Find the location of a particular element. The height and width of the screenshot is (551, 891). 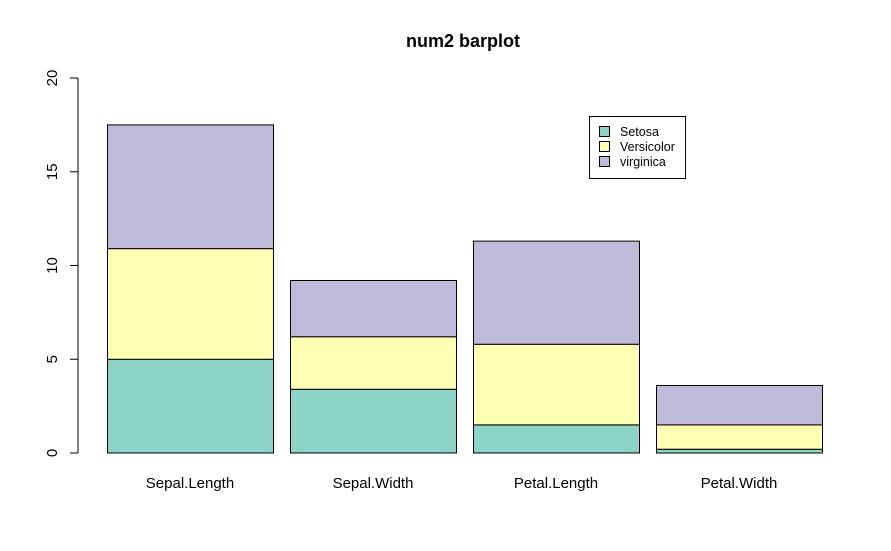

bar-segment-petal-length-versicolor is located at coordinates (556, 384).